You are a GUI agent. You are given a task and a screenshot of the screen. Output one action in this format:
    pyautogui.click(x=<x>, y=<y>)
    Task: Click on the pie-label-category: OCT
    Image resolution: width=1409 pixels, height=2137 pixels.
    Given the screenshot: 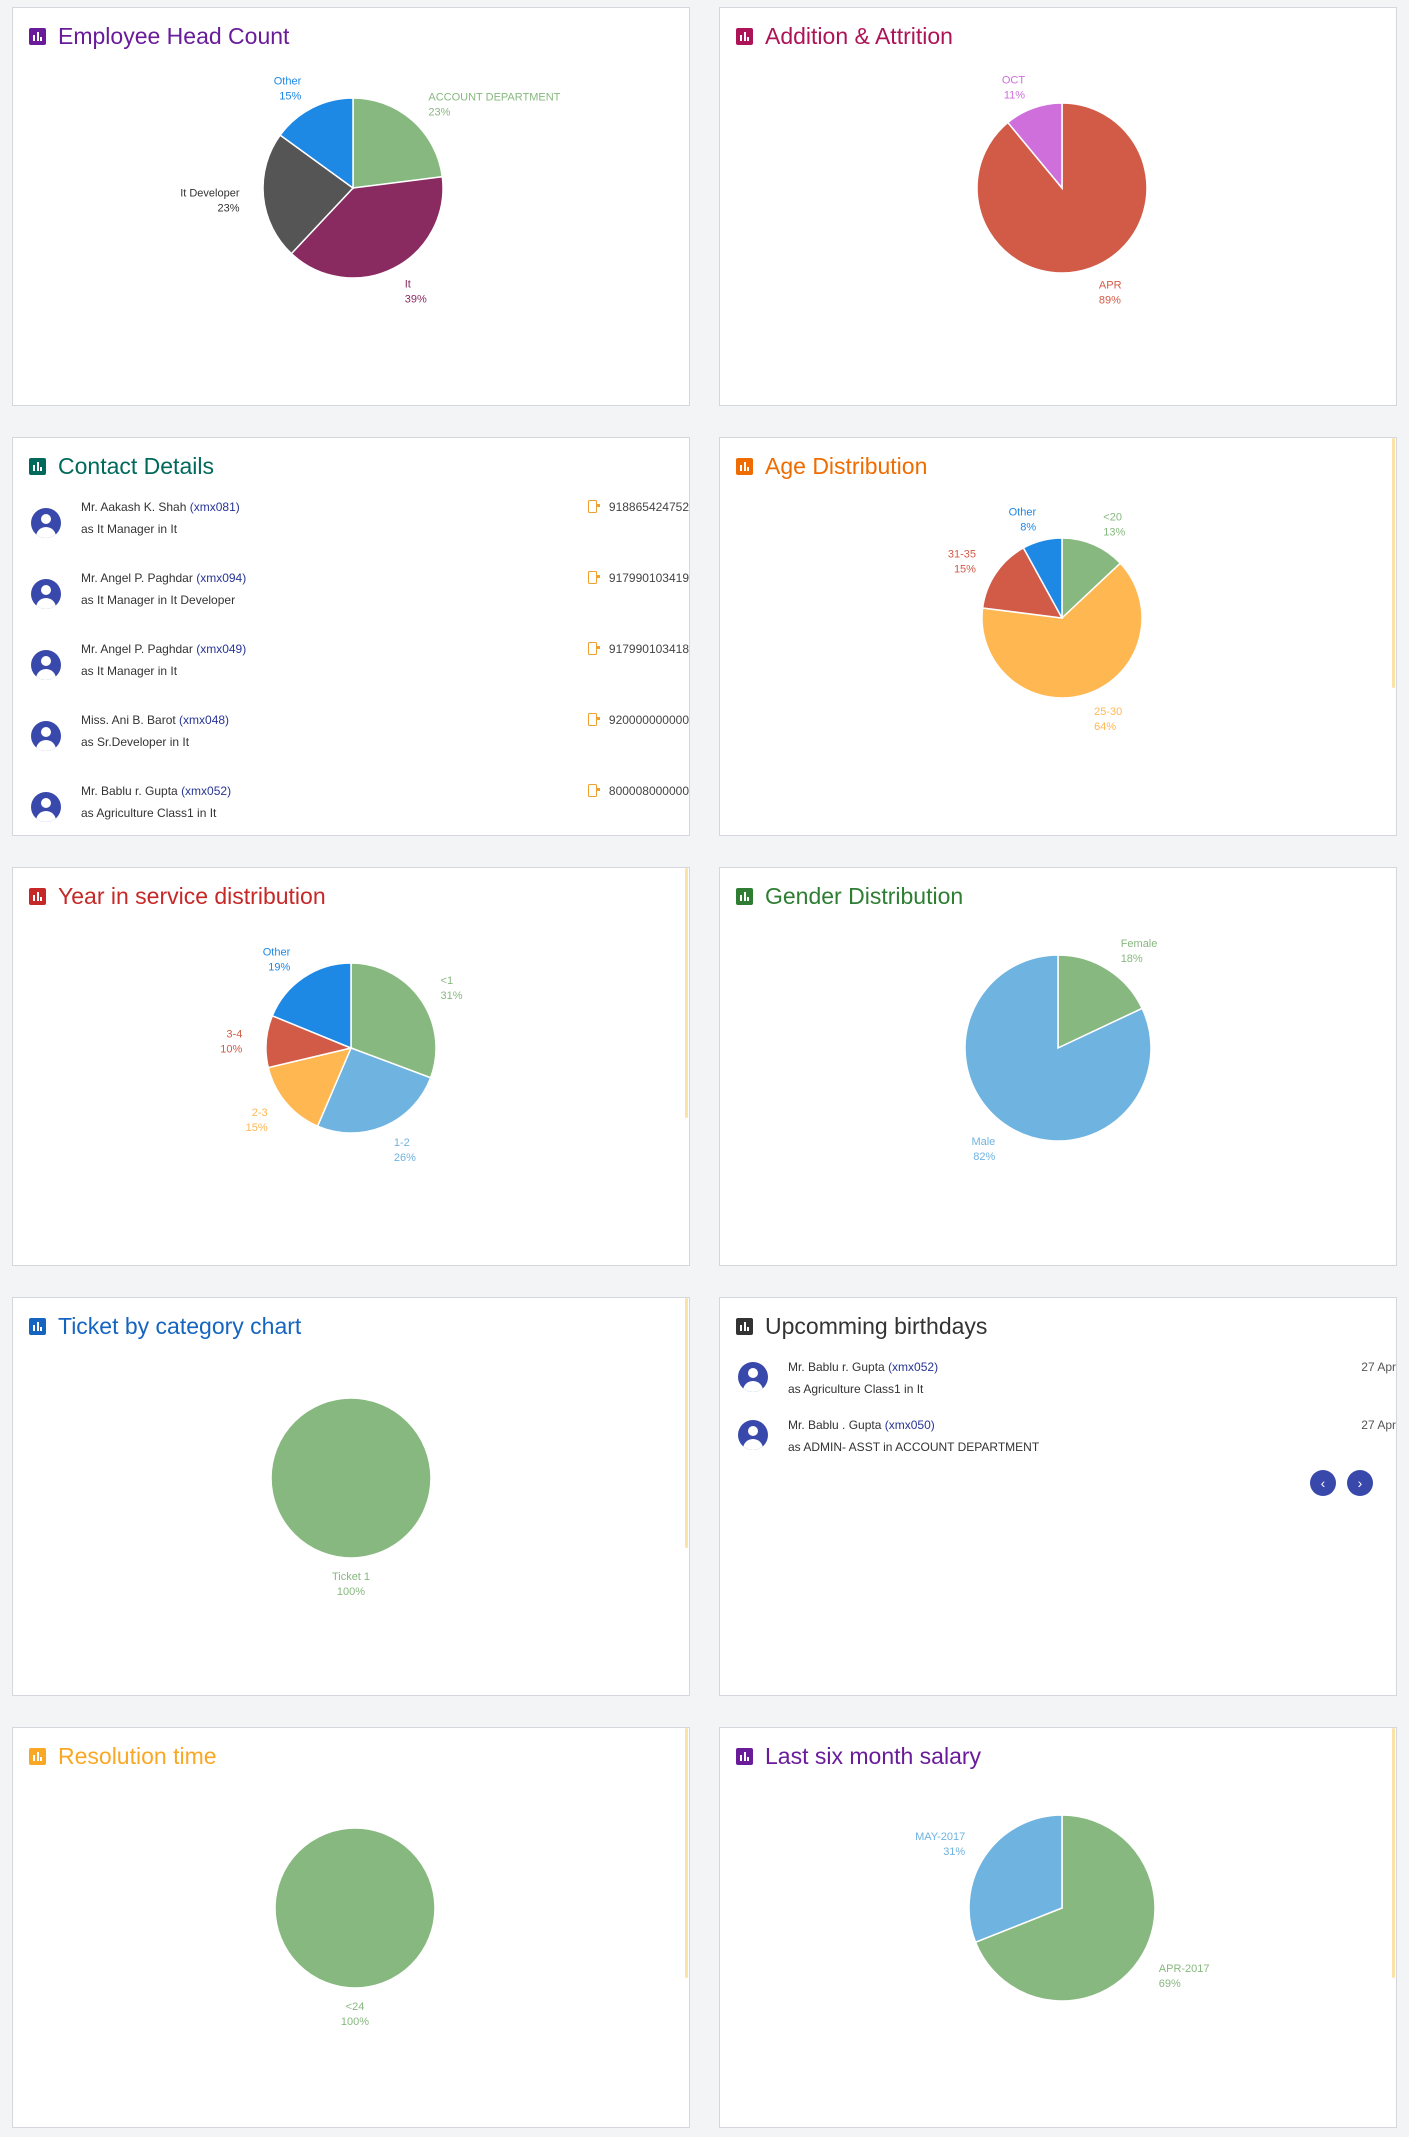 What is the action you would take?
    pyautogui.click(x=1014, y=80)
    